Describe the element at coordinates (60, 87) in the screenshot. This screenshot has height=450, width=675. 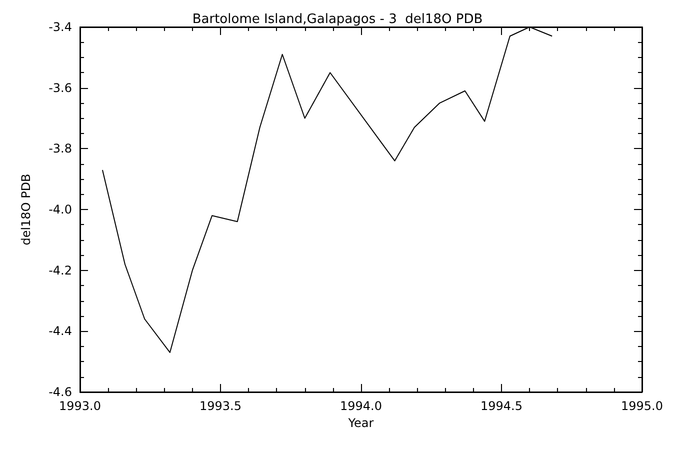
I see `y-tick-label: -3.6` at that location.